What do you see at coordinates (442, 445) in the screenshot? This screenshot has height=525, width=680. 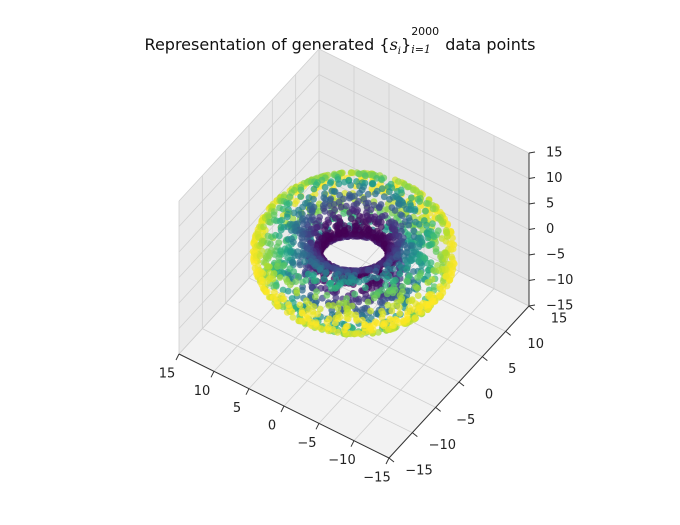 I see `y-tick-label: −10` at bounding box center [442, 445].